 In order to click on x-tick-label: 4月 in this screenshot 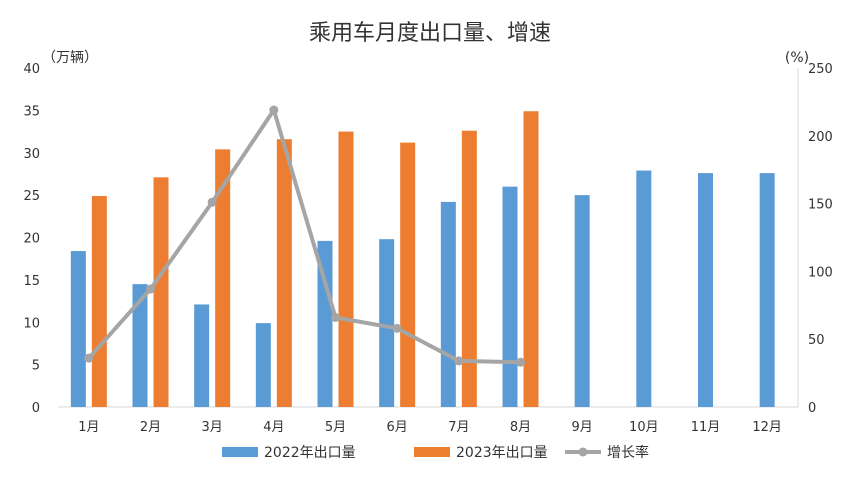, I will do `click(273, 427)`.